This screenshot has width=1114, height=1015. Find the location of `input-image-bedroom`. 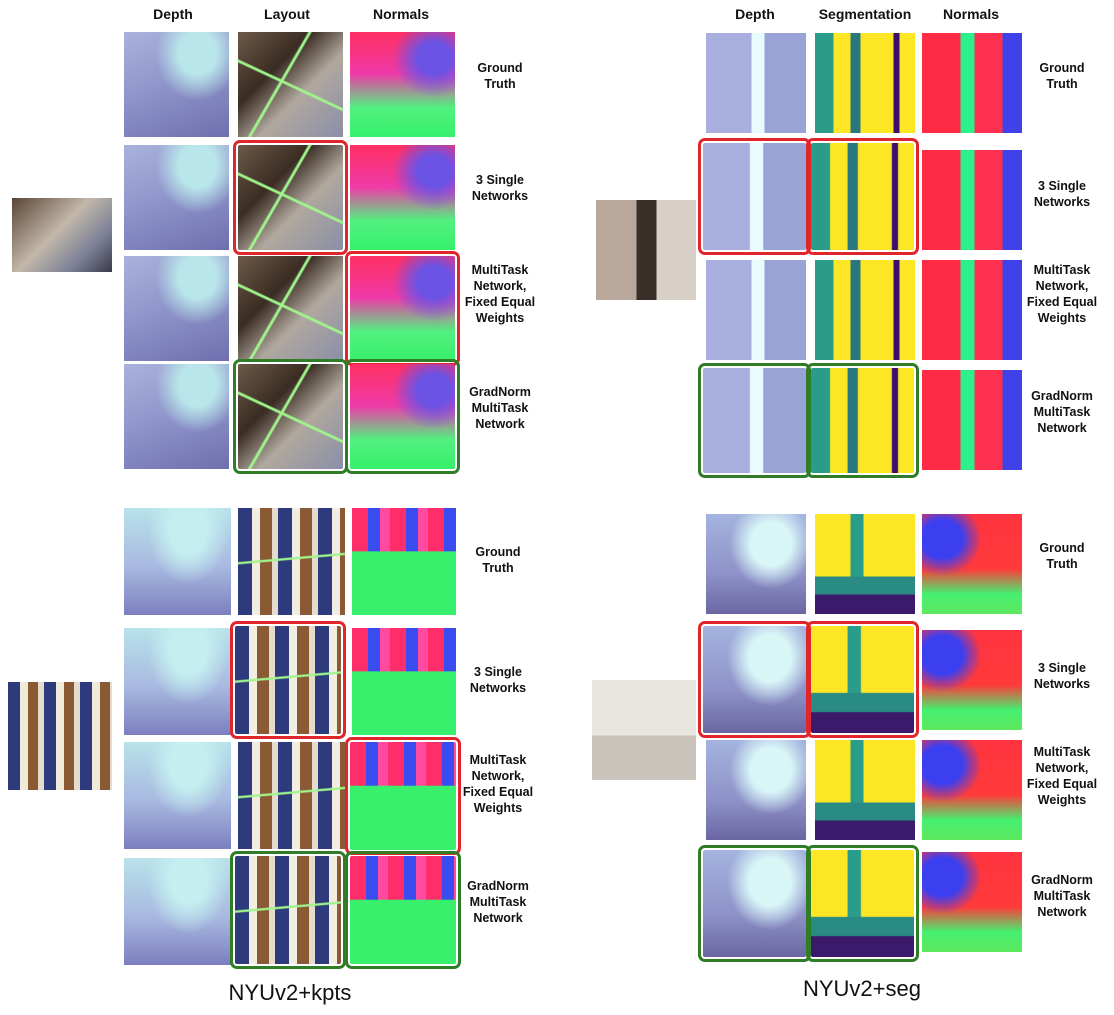

input-image-bedroom is located at coordinates (644, 730).